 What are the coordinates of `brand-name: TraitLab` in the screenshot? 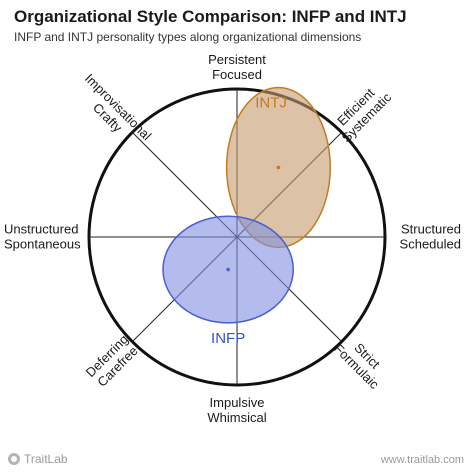 It's located at (46, 459).